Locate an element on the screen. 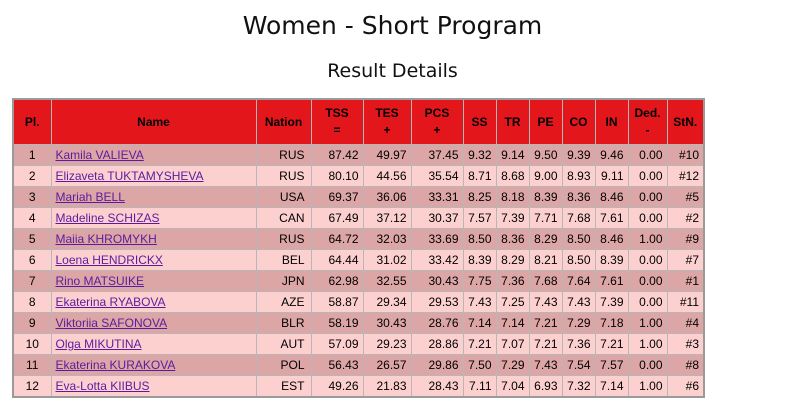  cell-name: Mariah BELL is located at coordinates (153, 197).